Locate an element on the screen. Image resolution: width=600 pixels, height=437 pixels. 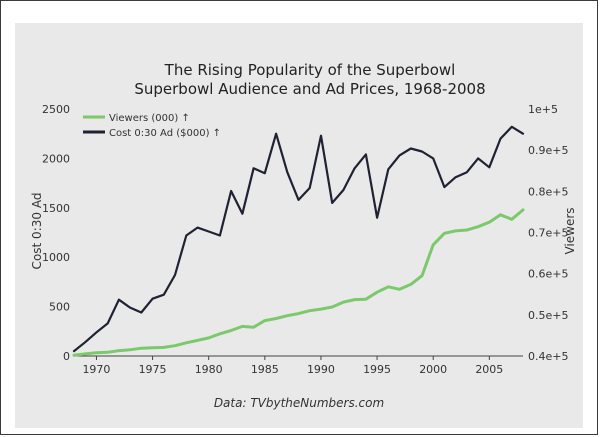
y-right-tick-label: 0.9e+5 is located at coordinates (548, 150).